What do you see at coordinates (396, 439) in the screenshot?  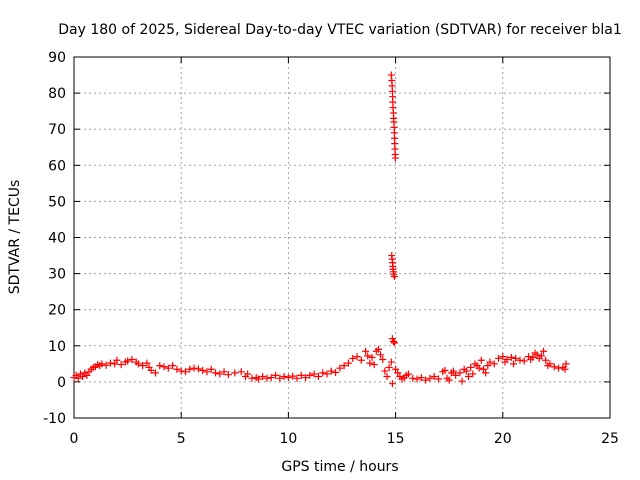 I see `x-tick-label: 15` at bounding box center [396, 439].